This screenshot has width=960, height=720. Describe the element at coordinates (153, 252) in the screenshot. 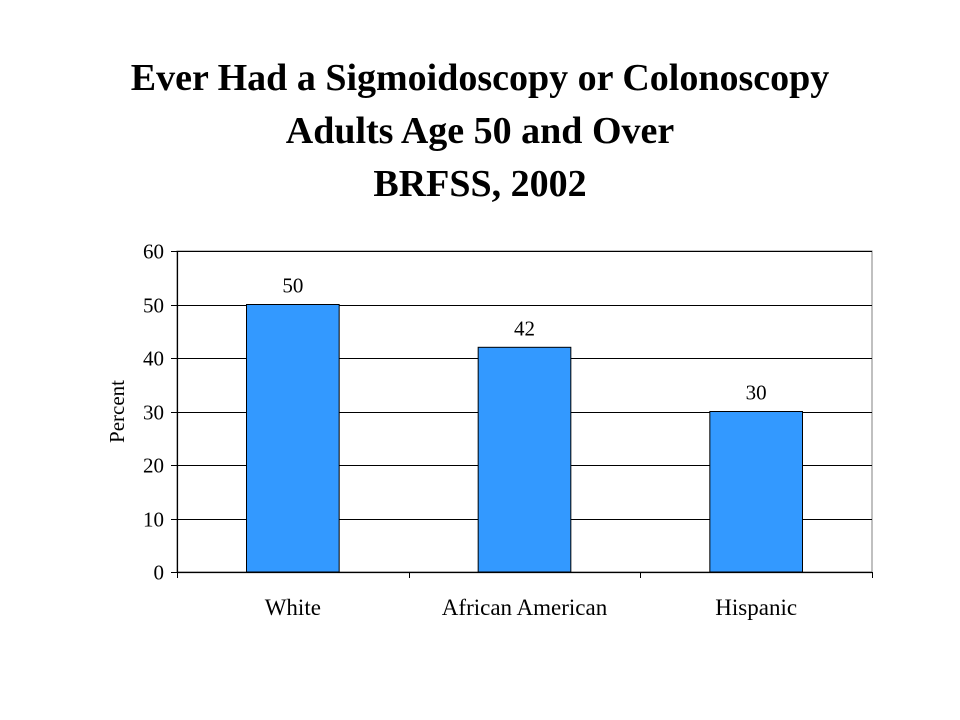

I see `y-tick-label-60: 60` at that location.